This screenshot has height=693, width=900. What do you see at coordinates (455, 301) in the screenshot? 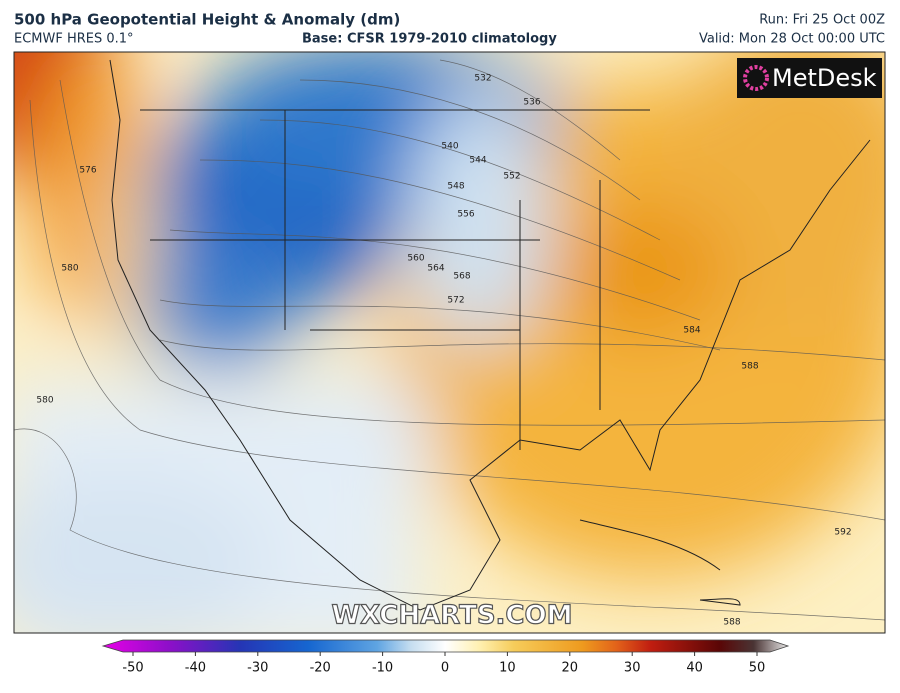
I see `contour-label: 572` at bounding box center [455, 301].